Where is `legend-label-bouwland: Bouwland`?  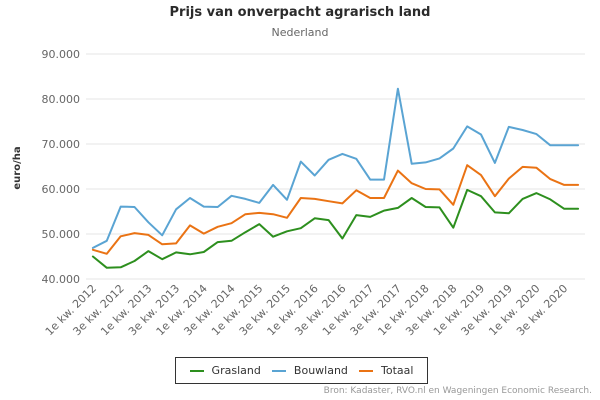
legend-label-bouwland: Bouwland is located at coordinates (320, 370).